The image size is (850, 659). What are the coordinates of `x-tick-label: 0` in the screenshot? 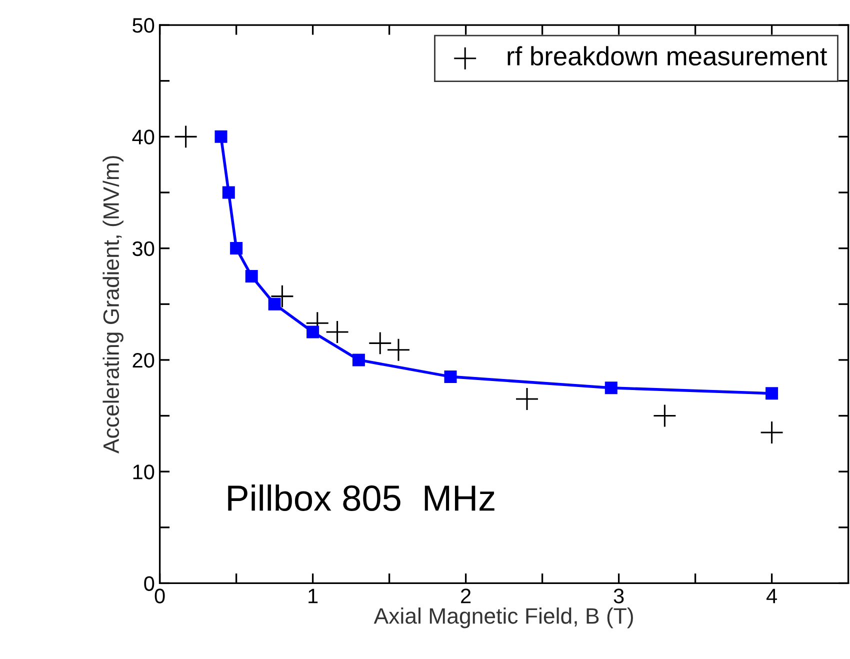 It's located at (159, 596).